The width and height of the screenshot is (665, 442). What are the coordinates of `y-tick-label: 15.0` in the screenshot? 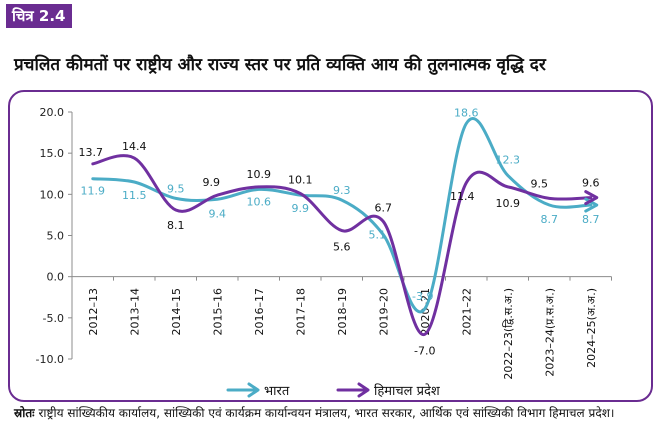 It's located at (52, 153).